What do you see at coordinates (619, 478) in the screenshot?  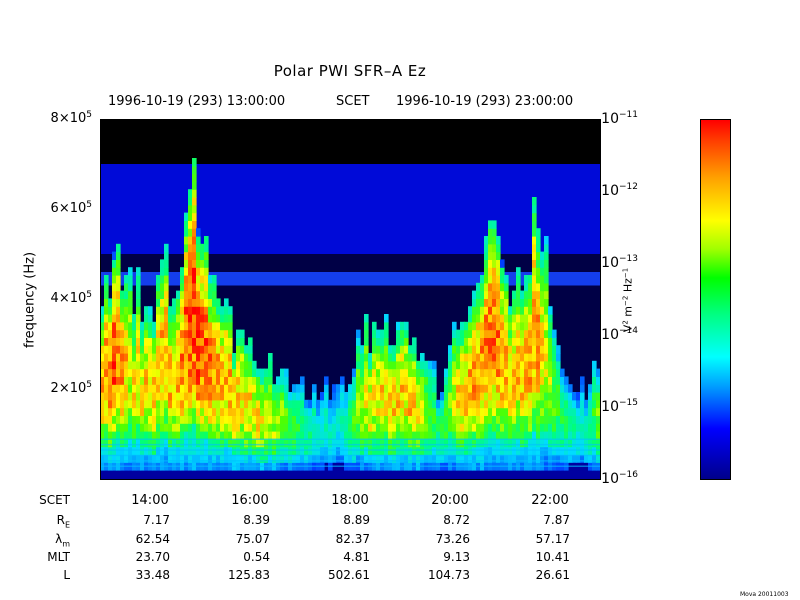 I see `colorbar-tick-5: 10−16` at bounding box center [619, 478].